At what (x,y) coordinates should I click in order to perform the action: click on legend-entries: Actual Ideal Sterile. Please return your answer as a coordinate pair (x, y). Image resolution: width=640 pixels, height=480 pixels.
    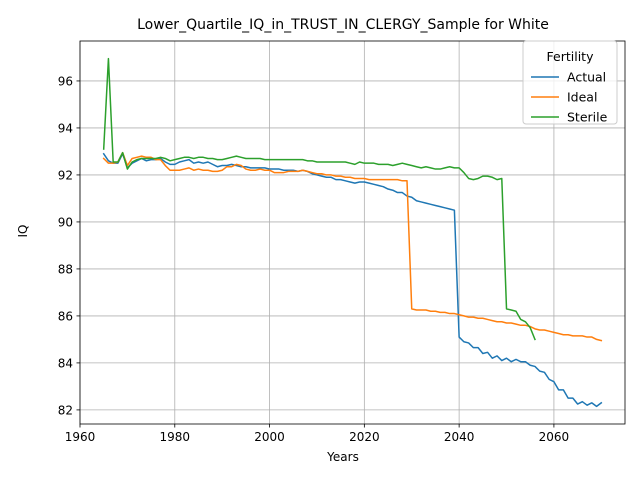
    Looking at the image, I should click on (569, 97).